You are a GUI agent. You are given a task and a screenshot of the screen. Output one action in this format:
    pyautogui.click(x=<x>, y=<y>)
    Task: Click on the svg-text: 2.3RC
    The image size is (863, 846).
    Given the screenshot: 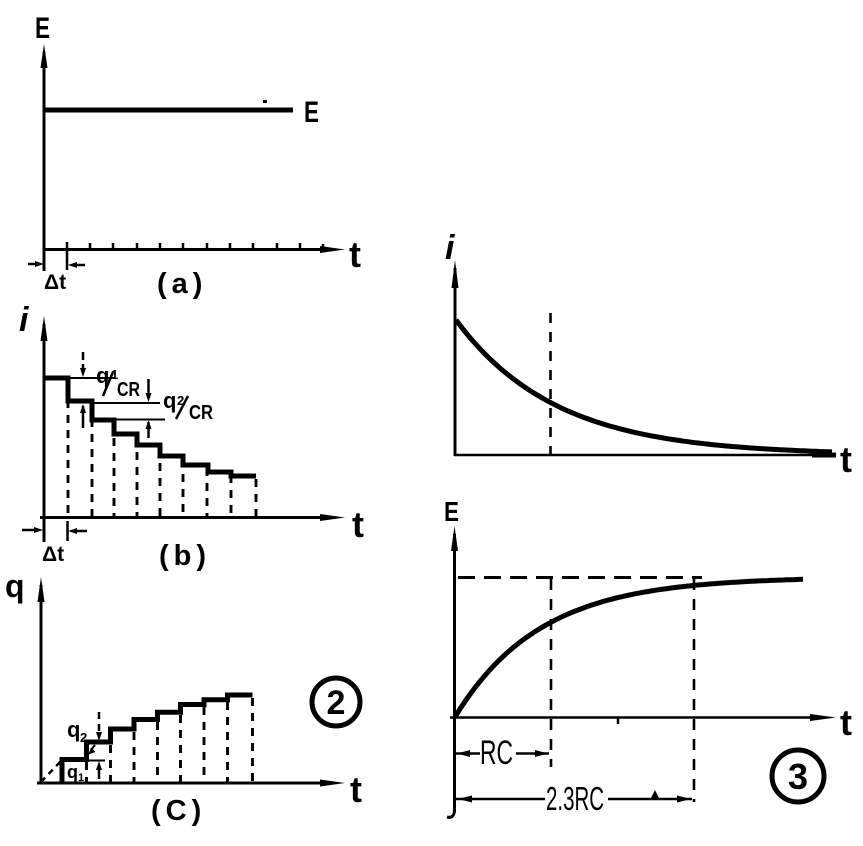 What is the action you would take?
    pyautogui.click(x=575, y=798)
    